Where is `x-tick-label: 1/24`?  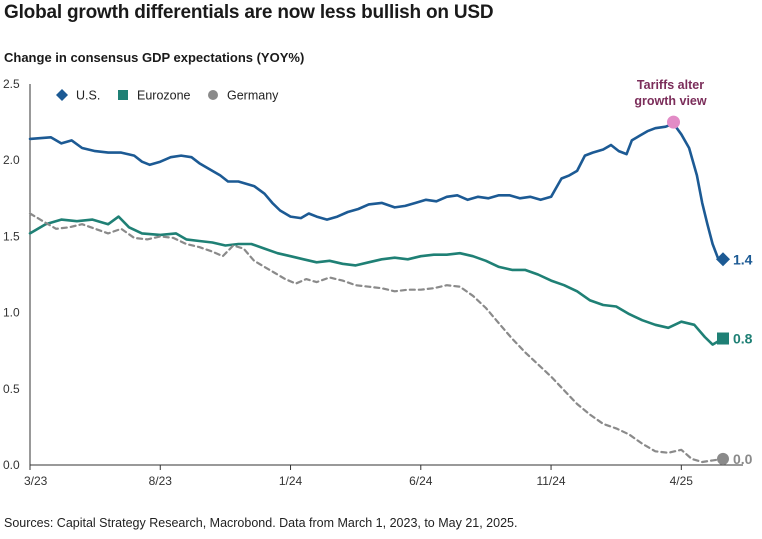 x-tick-label: 1/24 is located at coordinates (291, 481).